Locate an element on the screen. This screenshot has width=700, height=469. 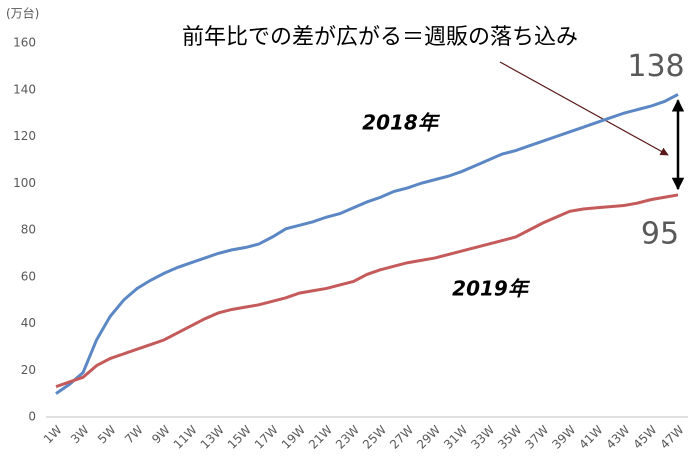
x-tick-label: 13W is located at coordinates (212, 437).